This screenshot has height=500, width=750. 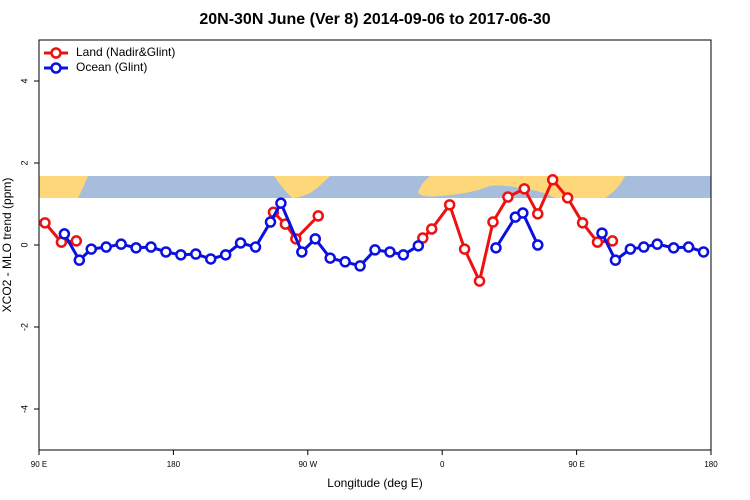 What do you see at coordinates (125, 52) in the screenshot?
I see `legend-label: Land (Nadir&Glint)` at bounding box center [125, 52].